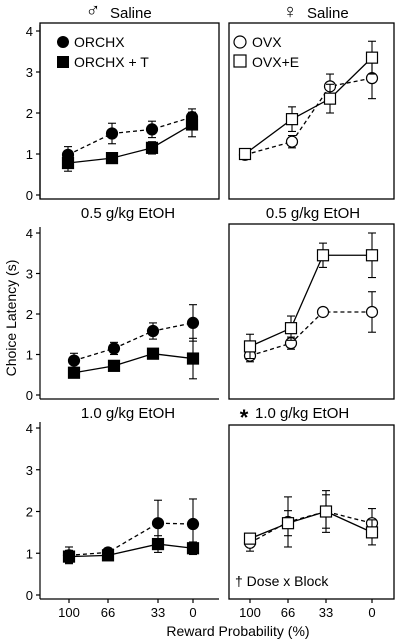 Image resolution: width=400 pixels, height=643 pixels. I want to click on panel-title: ♂ Saline, so click(119, 11).